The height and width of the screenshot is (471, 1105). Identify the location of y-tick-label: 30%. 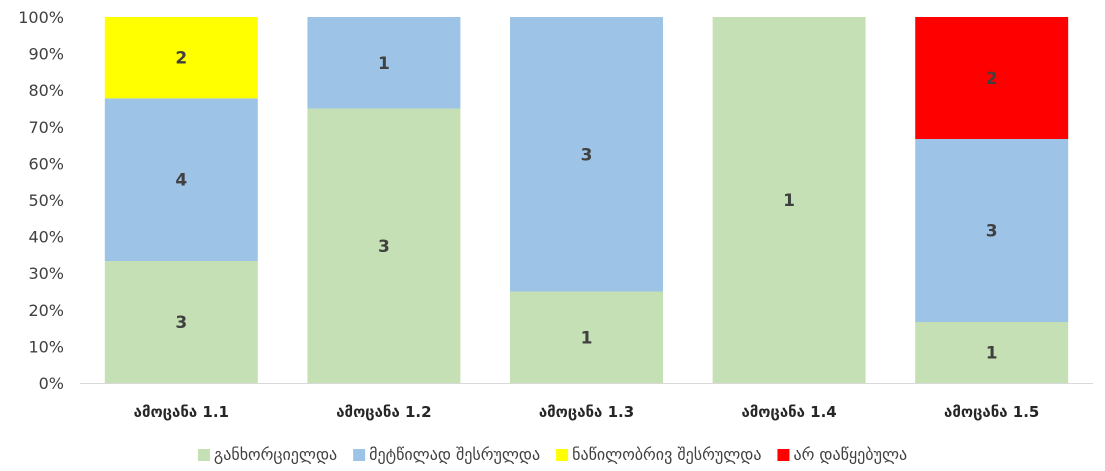
(46, 273).